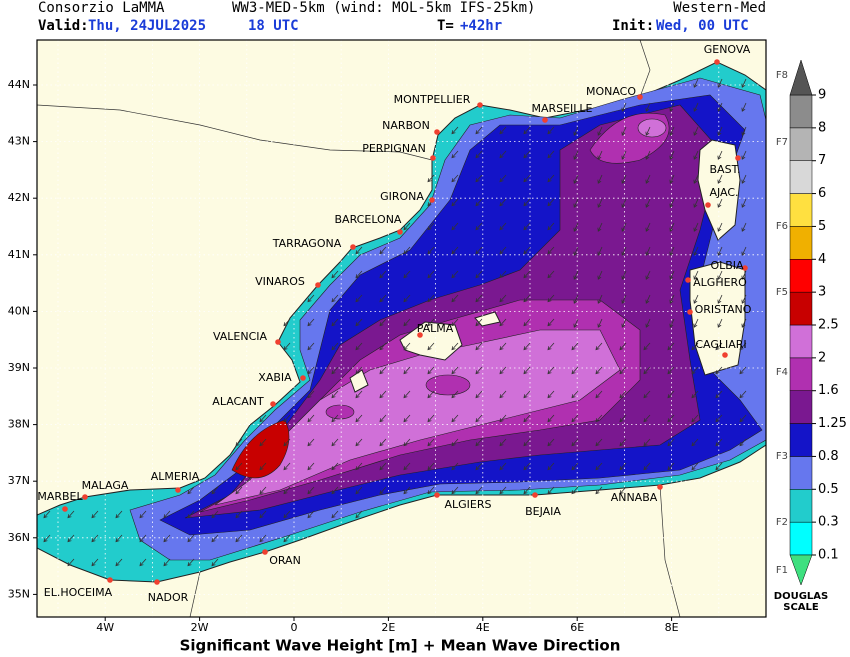 The height and width of the screenshot is (657, 850). What do you see at coordinates (368, 219) in the screenshot?
I see `city-label: BARCELONA` at bounding box center [368, 219].